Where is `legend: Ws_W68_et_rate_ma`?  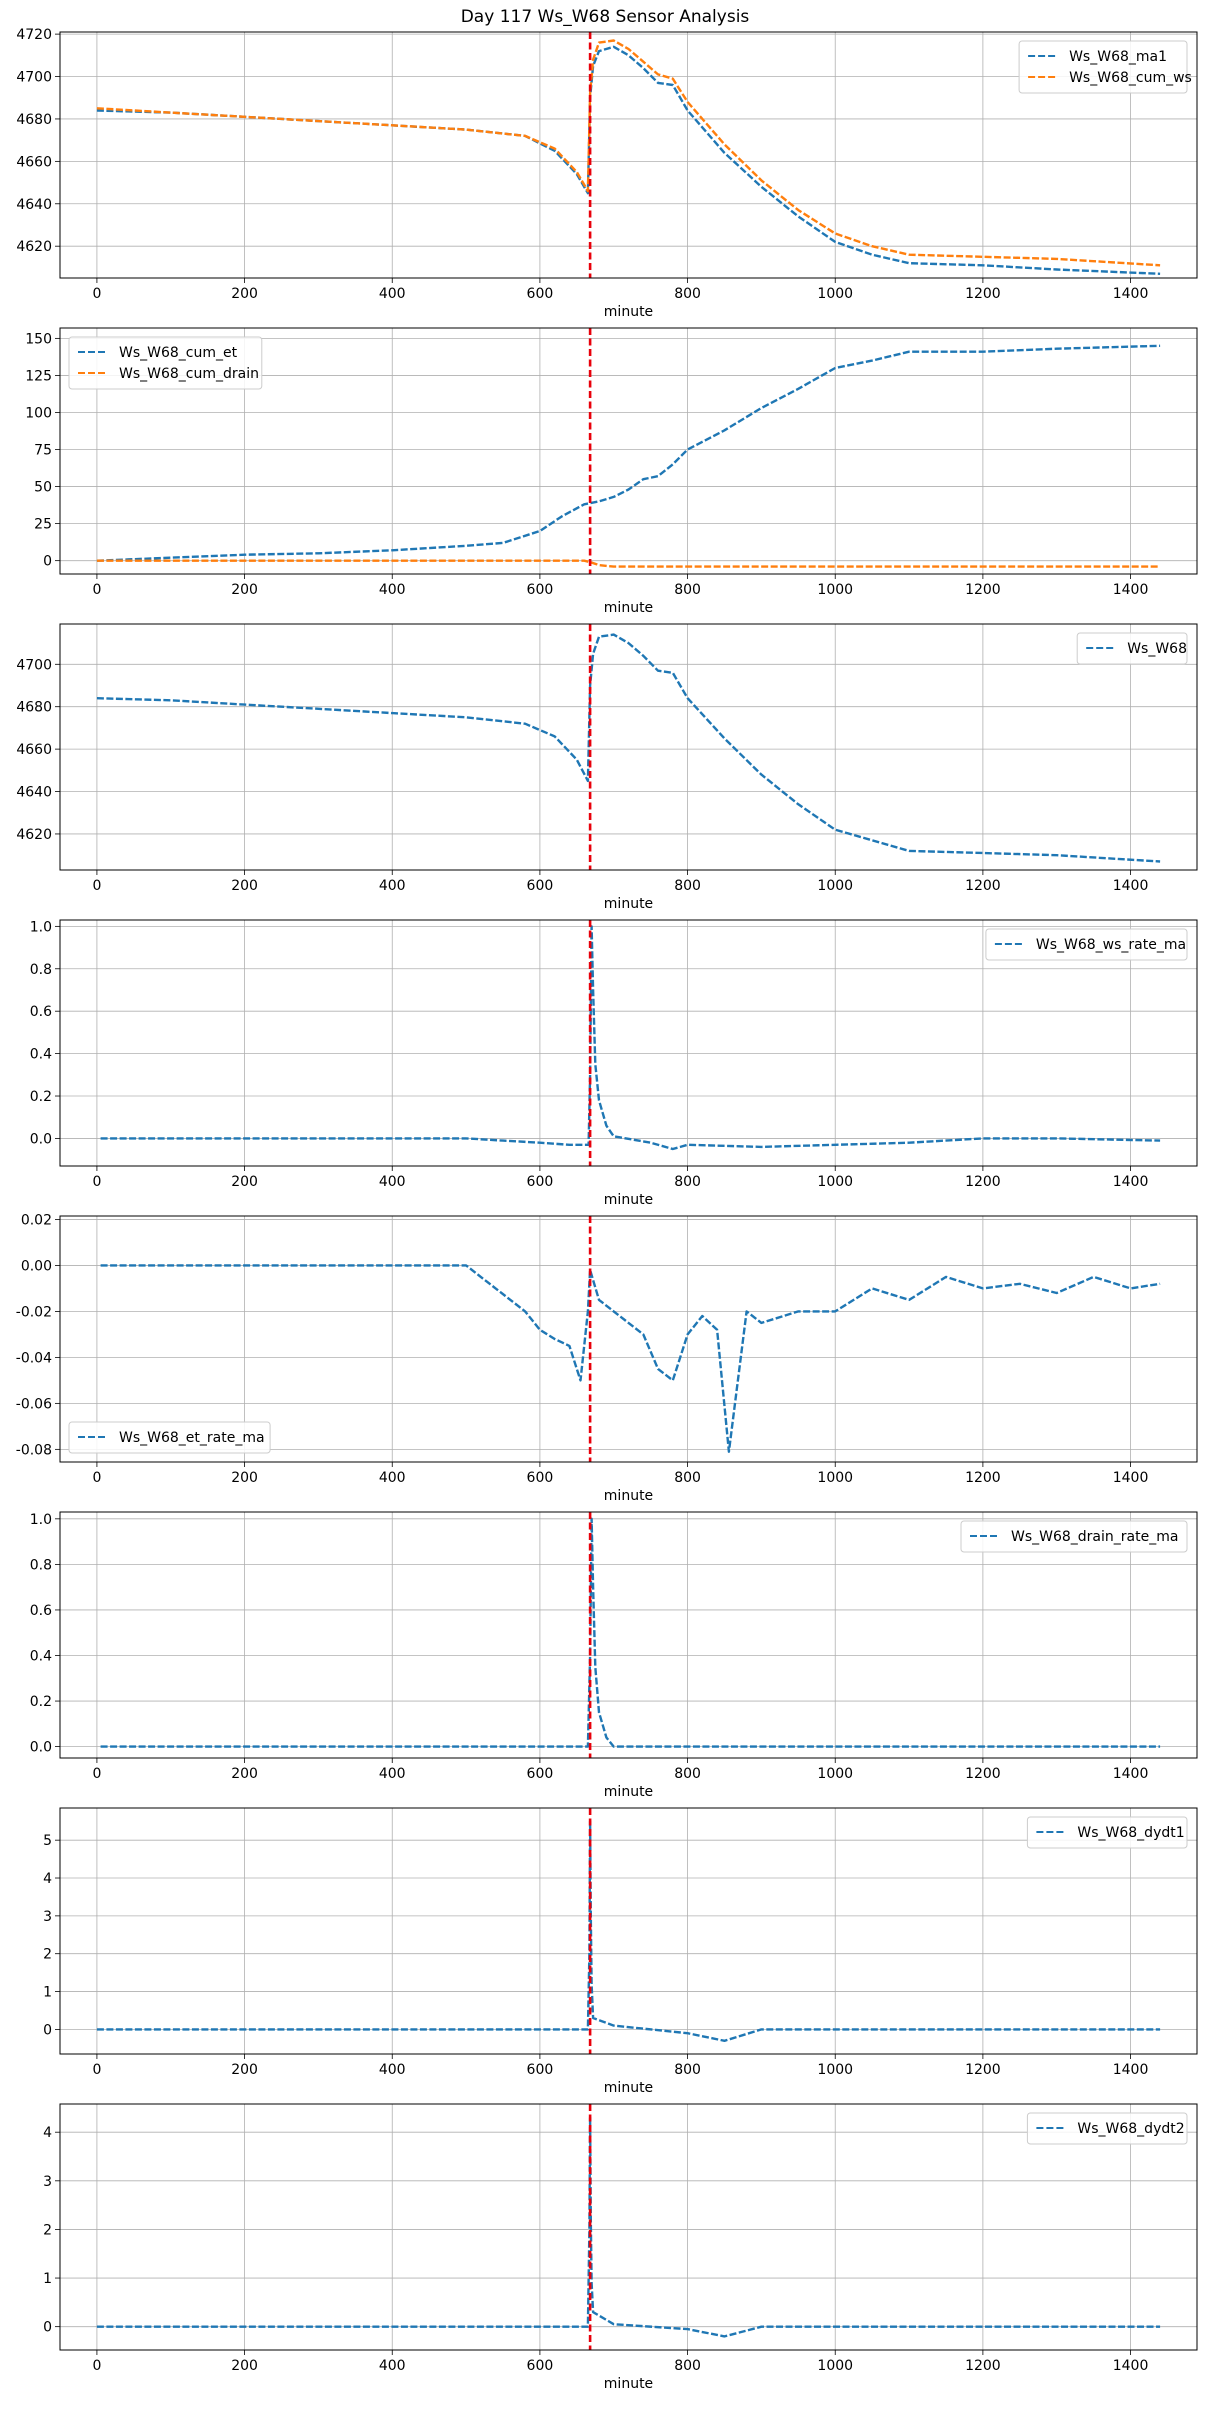 legend: Ws_W68_et_rate_ma is located at coordinates (169, 1437).